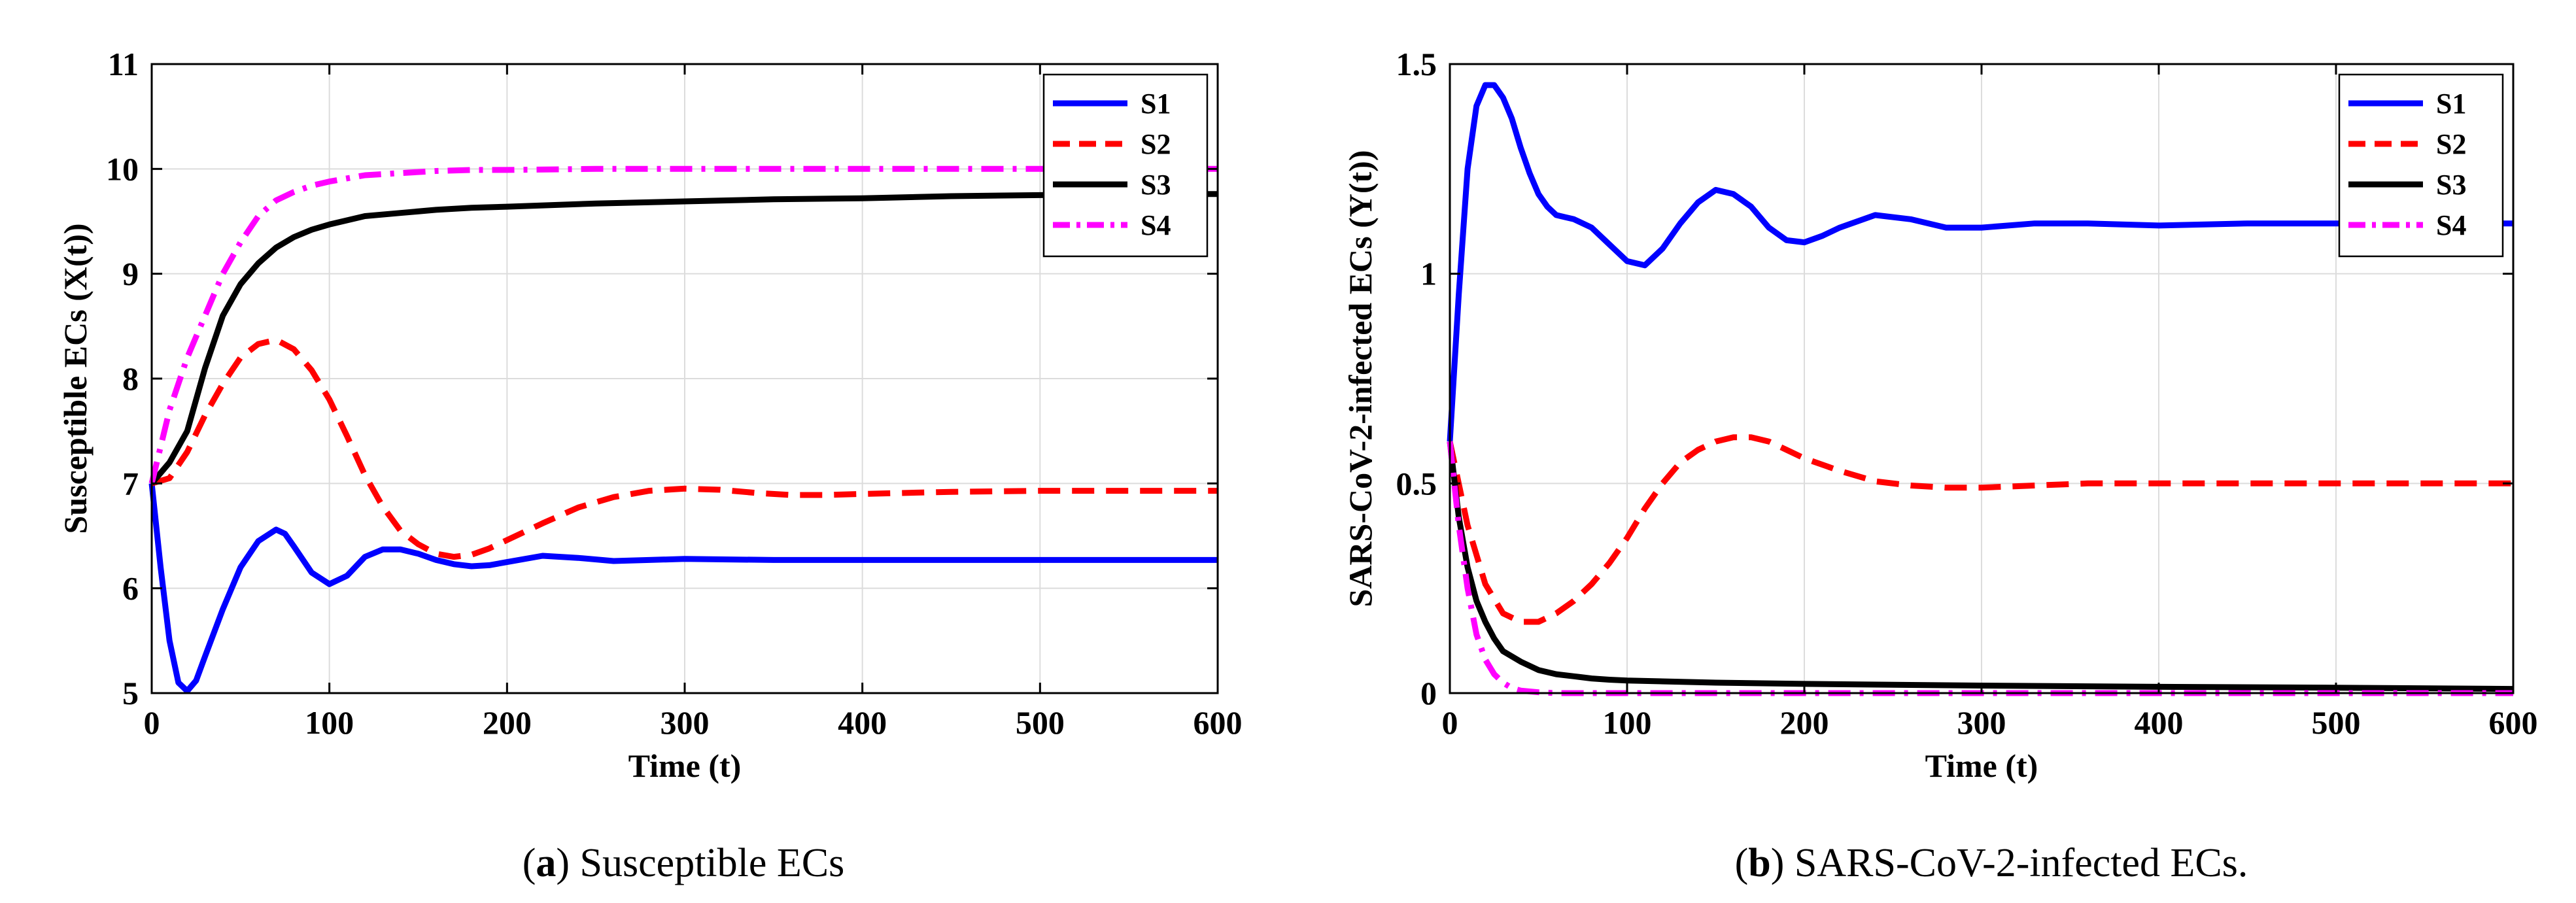 The width and height of the screenshot is (2576, 903). I want to click on y-tick-label: 0.5, so click(1417, 483).